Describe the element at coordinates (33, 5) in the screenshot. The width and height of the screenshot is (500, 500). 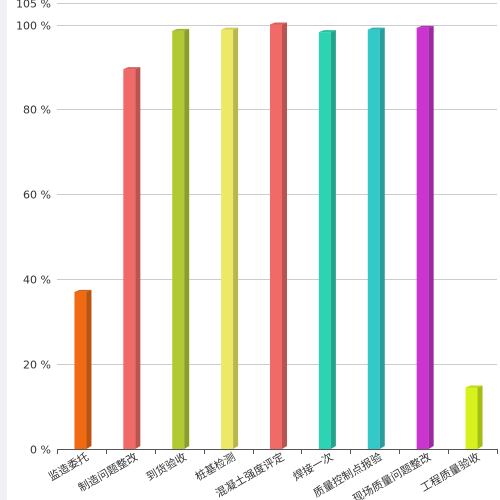
I see `y-tick-label: 105 %` at that location.